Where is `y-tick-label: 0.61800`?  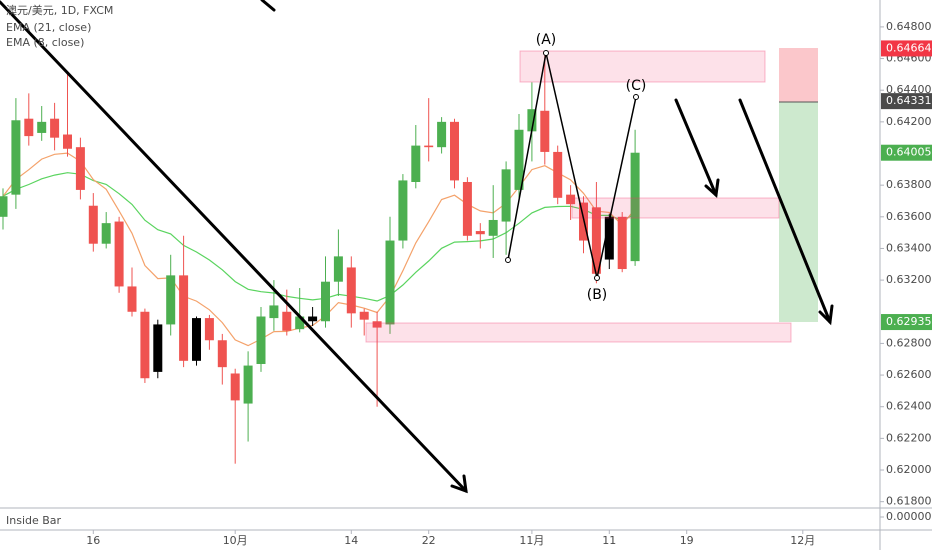 y-tick-label: 0.61800 is located at coordinates (909, 501).